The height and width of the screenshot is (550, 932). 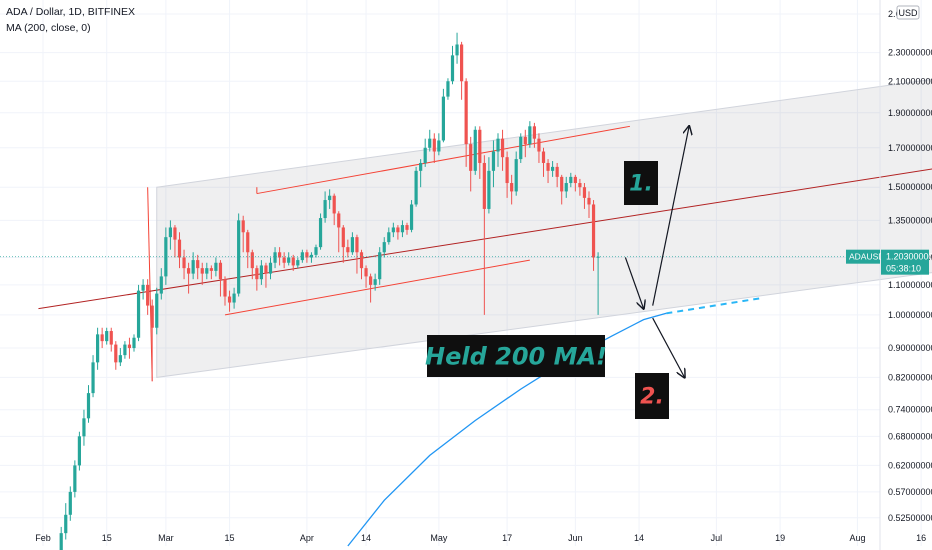 I want to click on time-tick-label: Jun, so click(x=575, y=538).